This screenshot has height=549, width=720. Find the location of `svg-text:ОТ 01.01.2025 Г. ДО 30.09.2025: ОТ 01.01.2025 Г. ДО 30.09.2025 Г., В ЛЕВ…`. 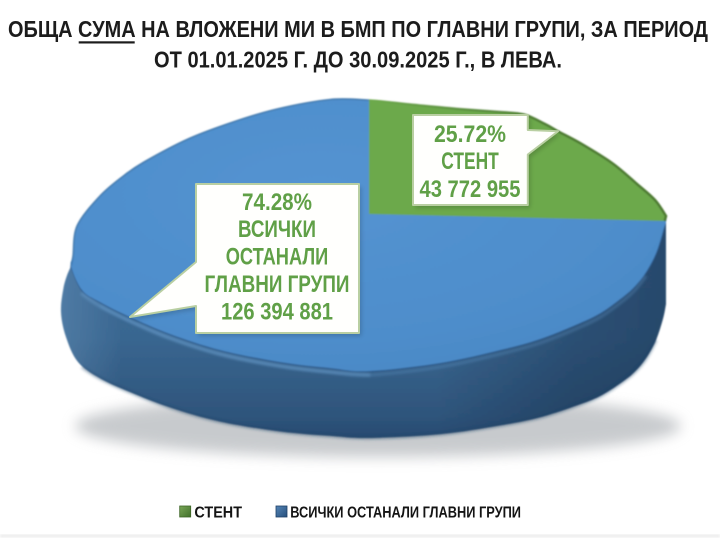

svg-text:ОТ 01.01.2025 Г. ДО 30.09.2025: ОТ 01.01.2025 Г. ДО 30.09.2025 Г., В ЛЕВ… is located at coordinates (358, 60).